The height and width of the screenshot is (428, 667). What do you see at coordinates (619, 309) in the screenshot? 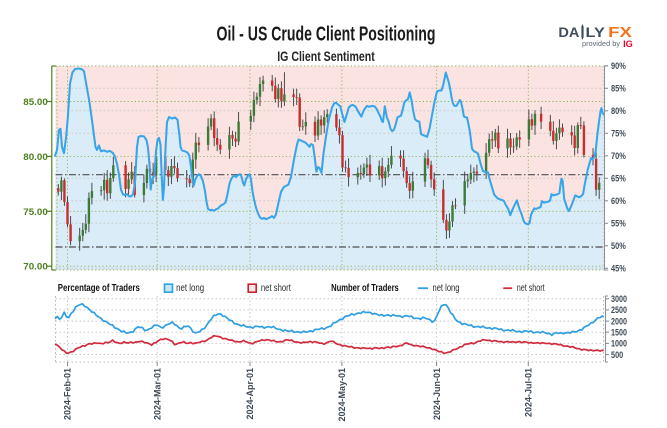
I see `svg-text: 2500` at bounding box center [619, 309].